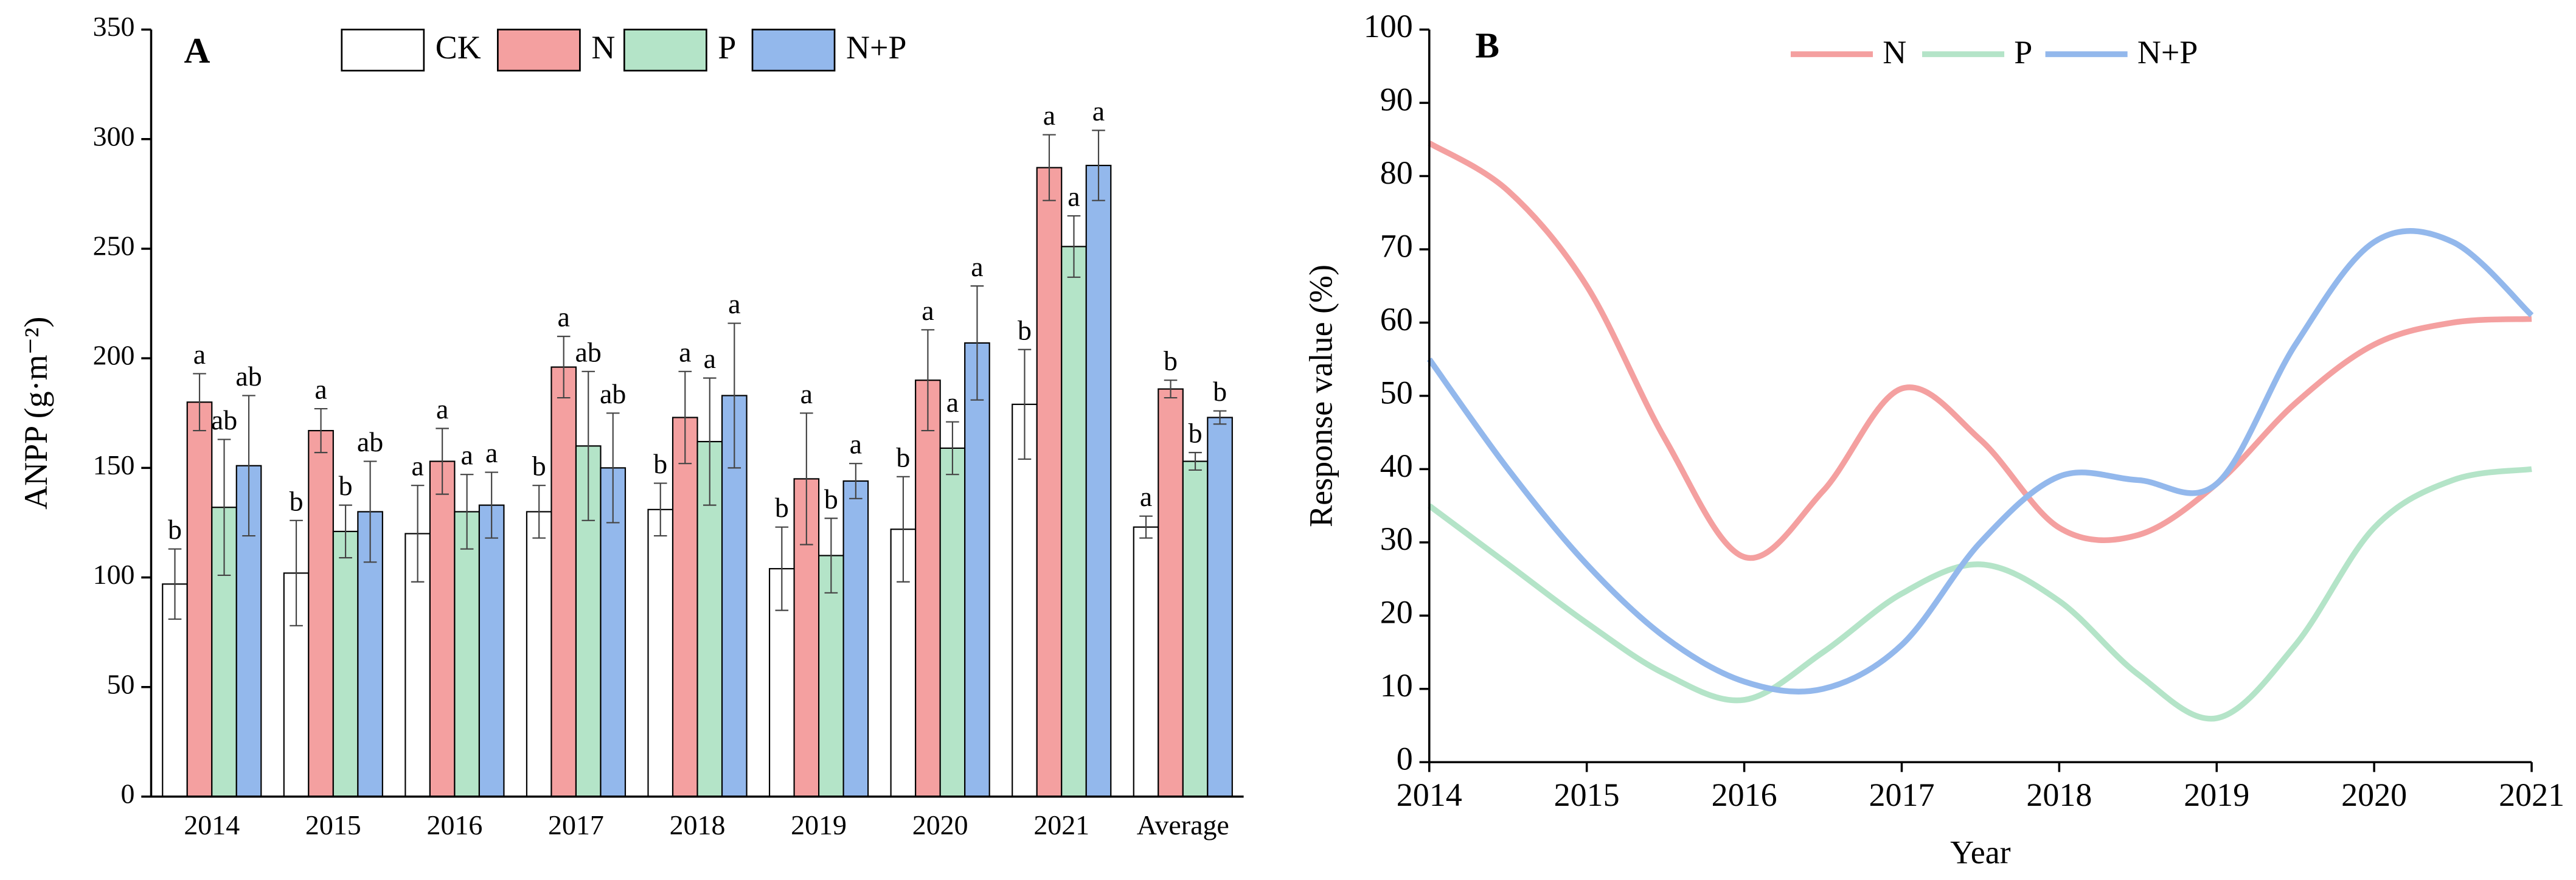 The image size is (2576, 880). I want to click on y-tick-label: 50, so click(1396, 392).